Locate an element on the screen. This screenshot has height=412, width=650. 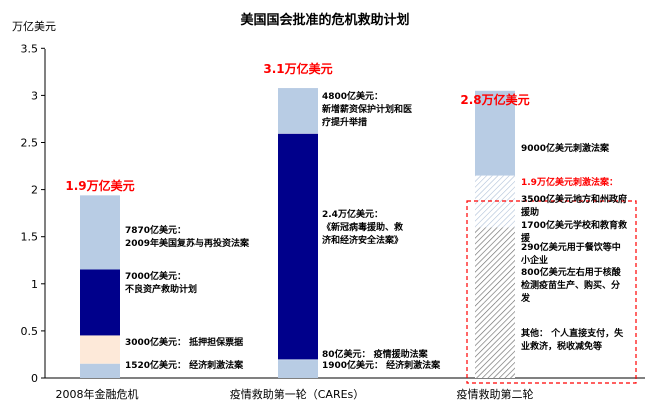
segment-label: 290亿美元用于餐饮等中小企业 is located at coordinates (570, 253).